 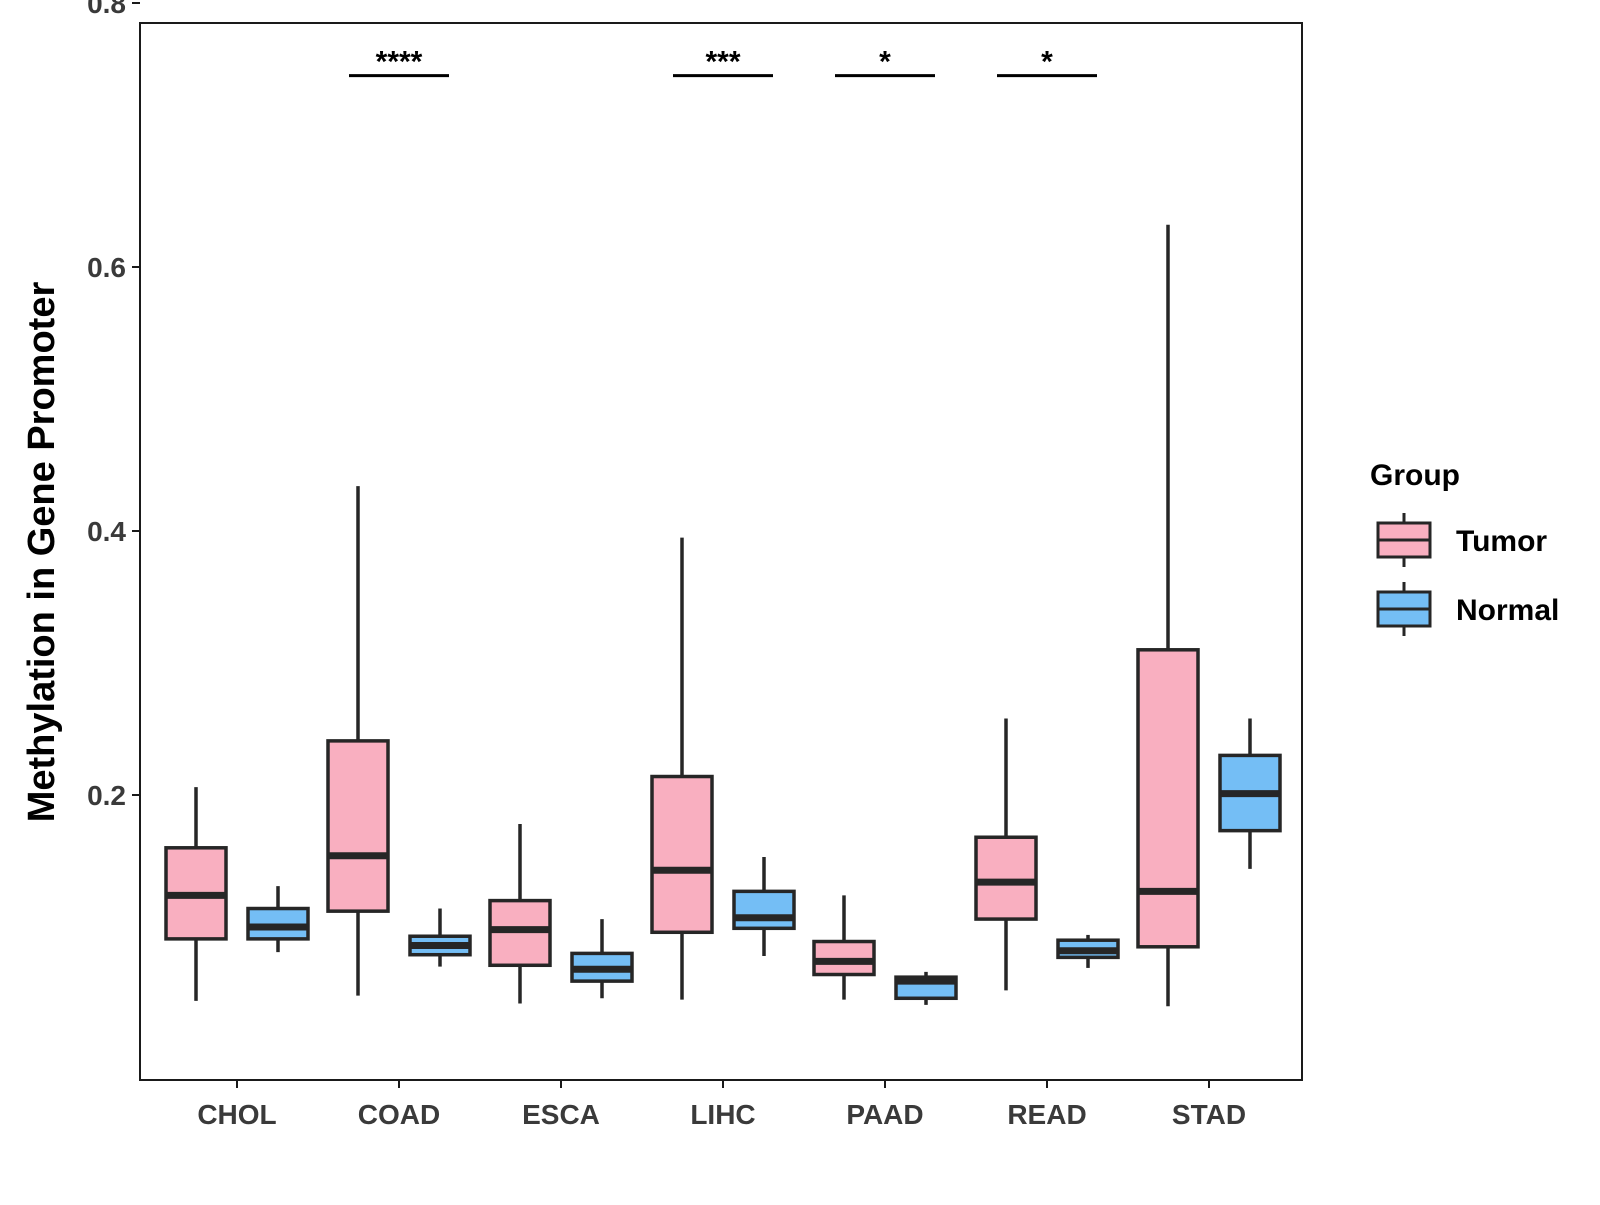 I want to click on x-tick-label-coad: COAD, so click(x=399, y=1114).